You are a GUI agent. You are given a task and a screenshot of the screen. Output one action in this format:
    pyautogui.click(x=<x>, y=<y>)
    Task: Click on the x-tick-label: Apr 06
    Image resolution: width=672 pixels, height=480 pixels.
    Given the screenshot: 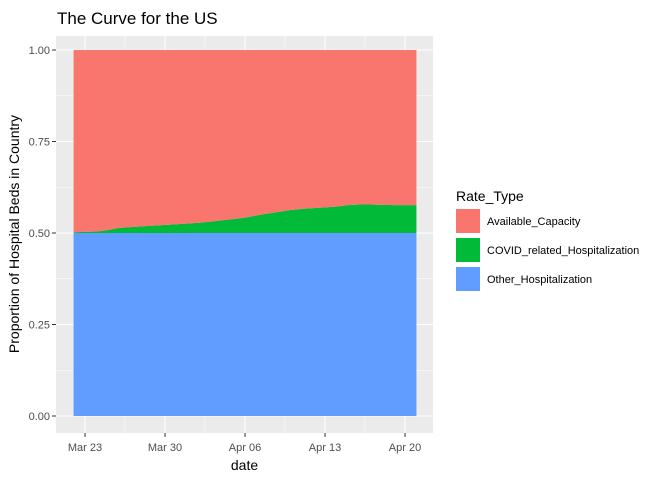 What is the action you would take?
    pyautogui.click(x=245, y=448)
    